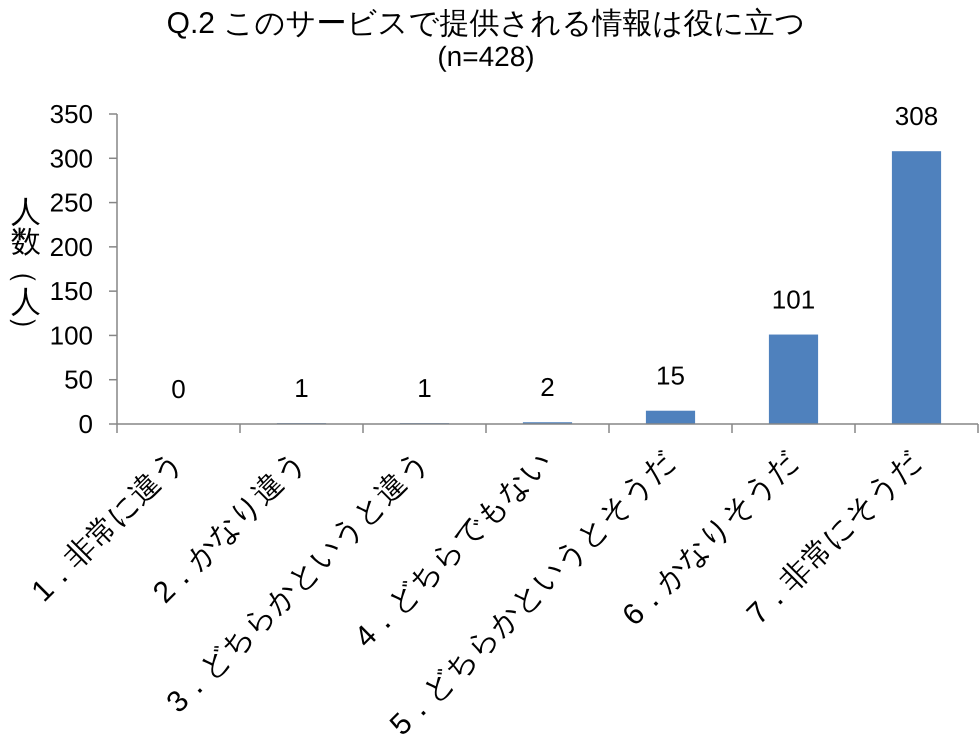 Image resolution: width=980 pixels, height=736 pixels. I want to click on y-tick-label: 350, so click(71, 114).